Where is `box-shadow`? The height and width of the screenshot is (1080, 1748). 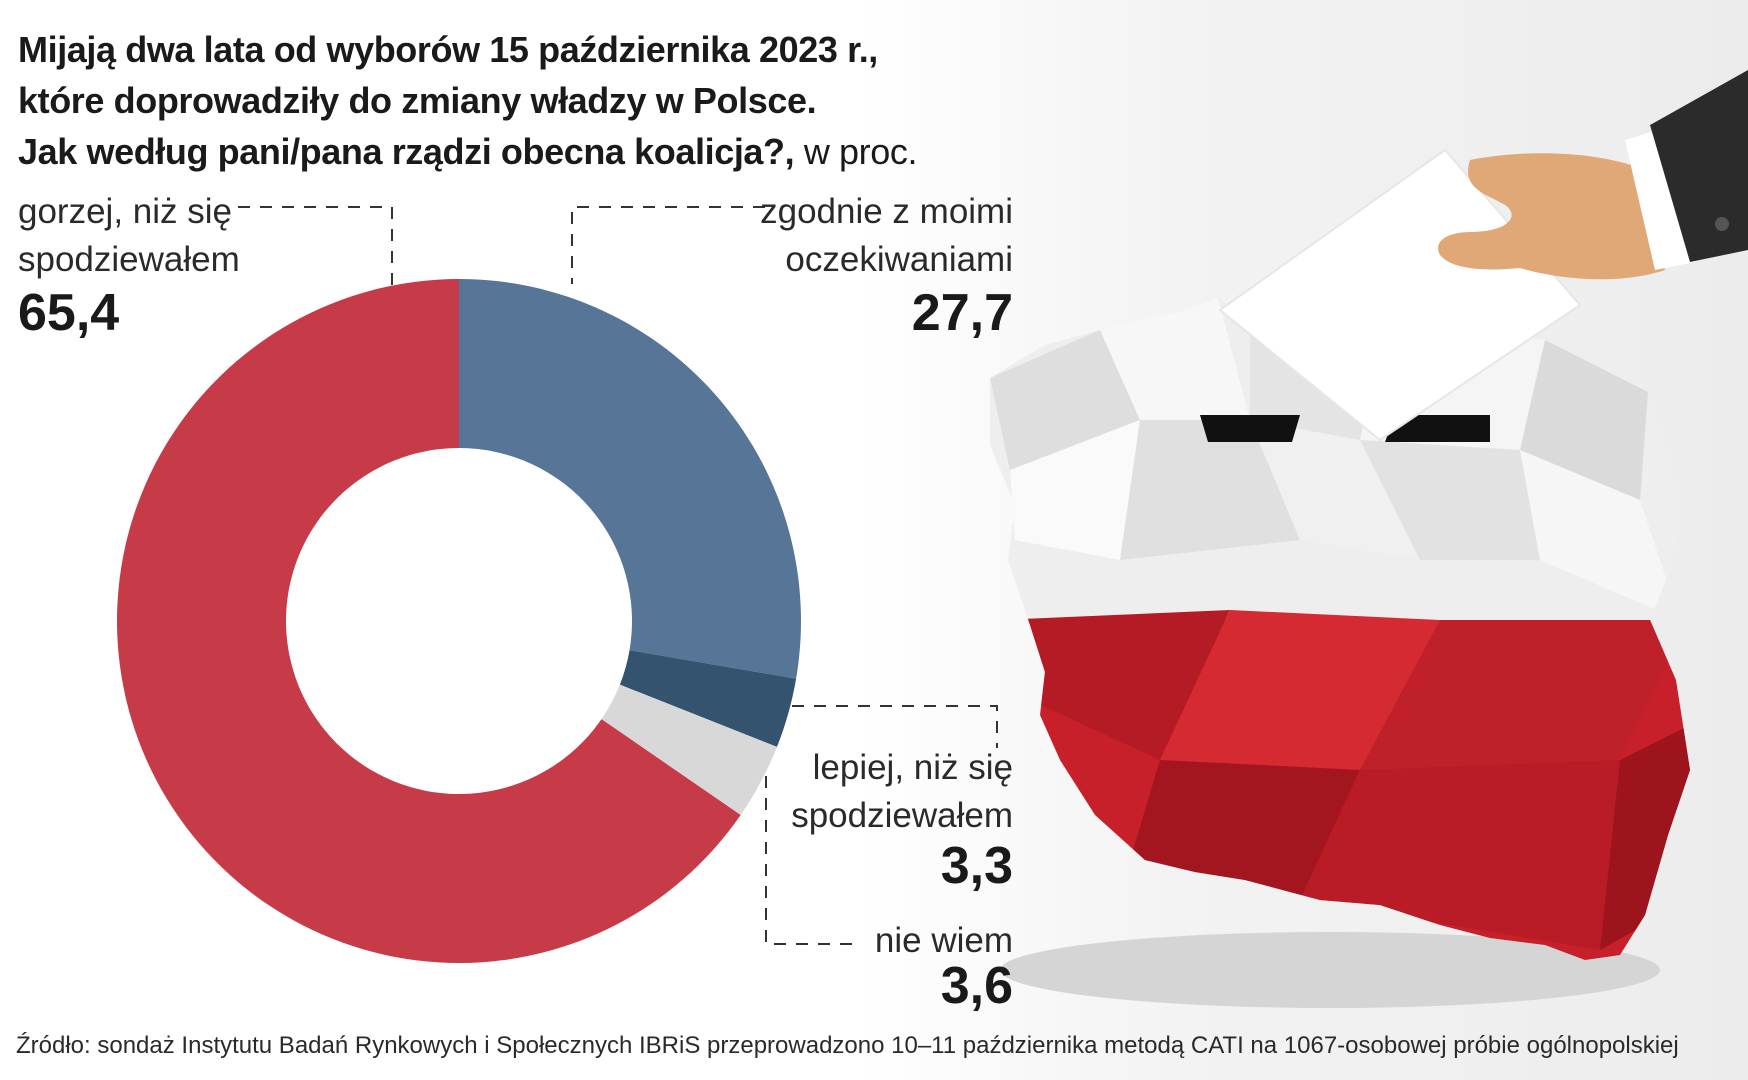
box-shadow is located at coordinates (1330, 970).